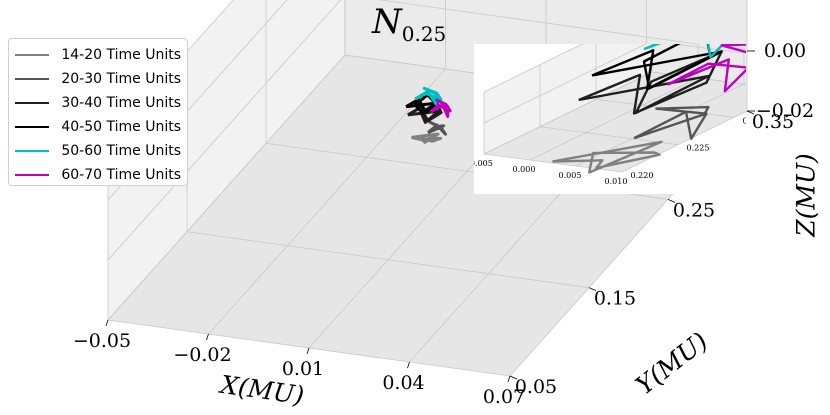 This screenshot has width=830, height=415. I want to click on x-tick-label: −0.05, so click(102, 341).